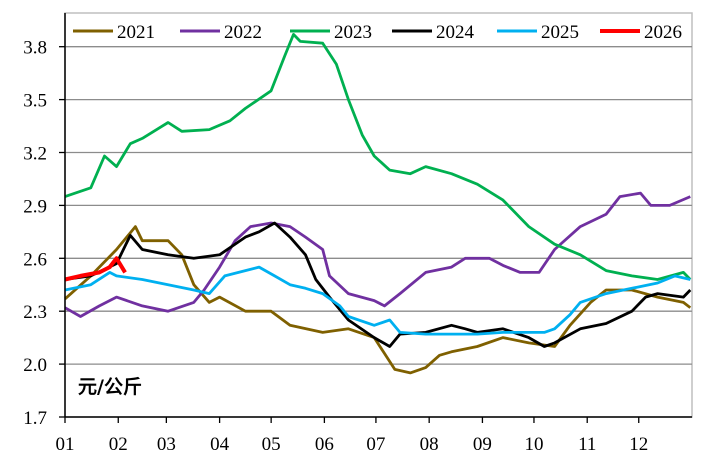 This screenshot has height=472, width=709. Describe the element at coordinates (35, 154) in the screenshot. I see `y-tick-label: 3.2` at that location.